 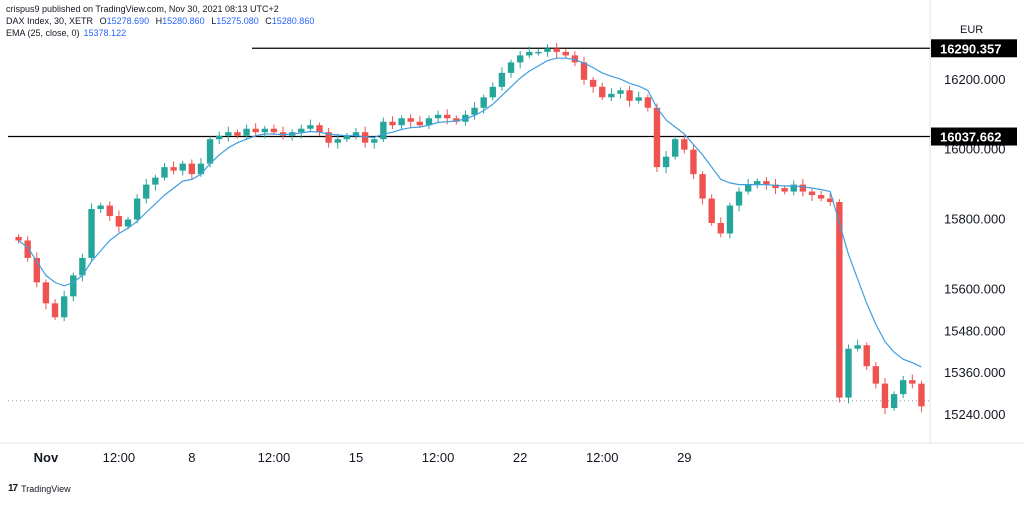 What do you see at coordinates (237, 21) in the screenshot?
I see `low-value: 15275.080` at bounding box center [237, 21].